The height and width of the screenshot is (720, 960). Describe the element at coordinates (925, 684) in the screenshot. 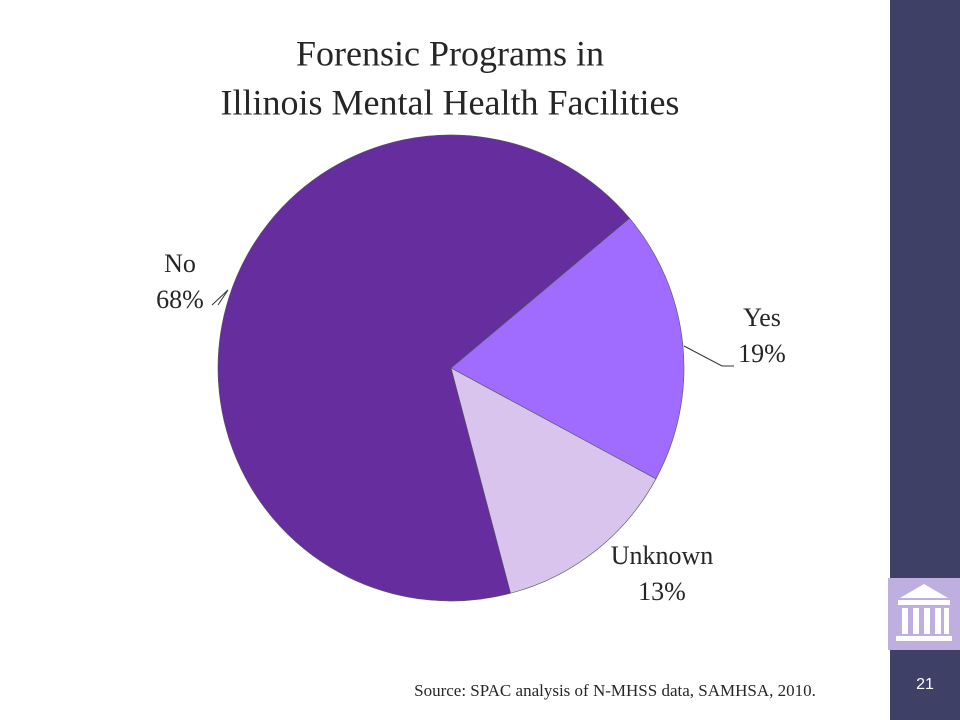

I see `page-number: 21` at that location.